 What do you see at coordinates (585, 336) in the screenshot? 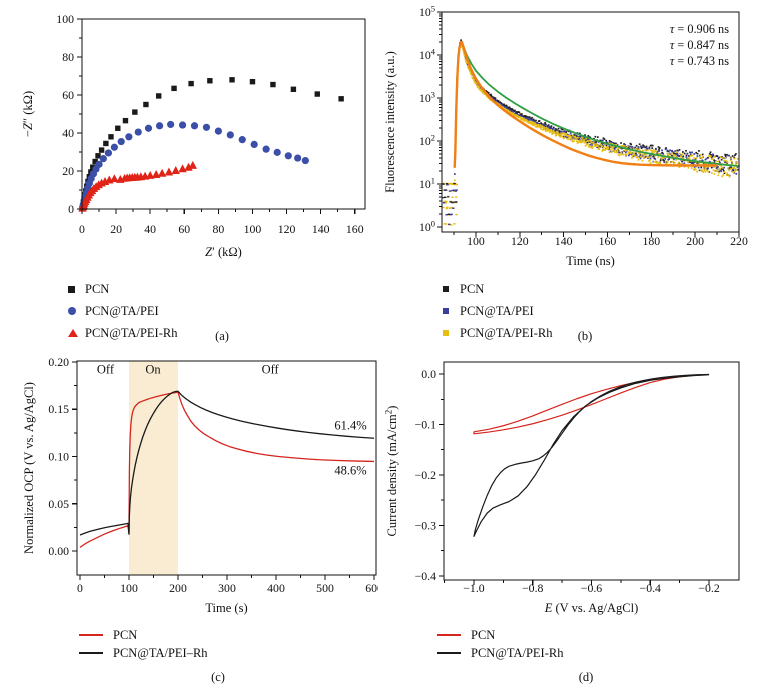
I see `caption-b: (b)` at bounding box center [585, 336].